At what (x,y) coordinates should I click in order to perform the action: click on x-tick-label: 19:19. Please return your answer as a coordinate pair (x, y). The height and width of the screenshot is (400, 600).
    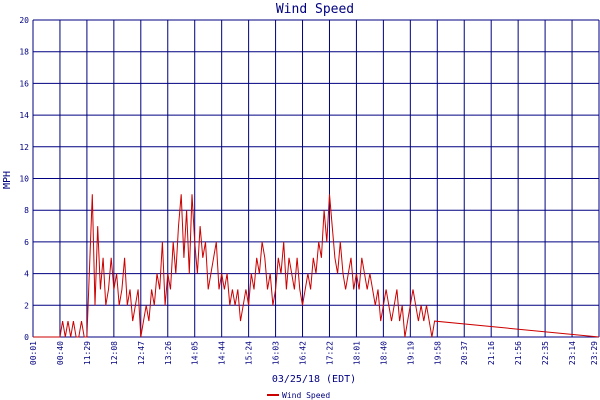
    Looking at the image, I should click on (410, 353).